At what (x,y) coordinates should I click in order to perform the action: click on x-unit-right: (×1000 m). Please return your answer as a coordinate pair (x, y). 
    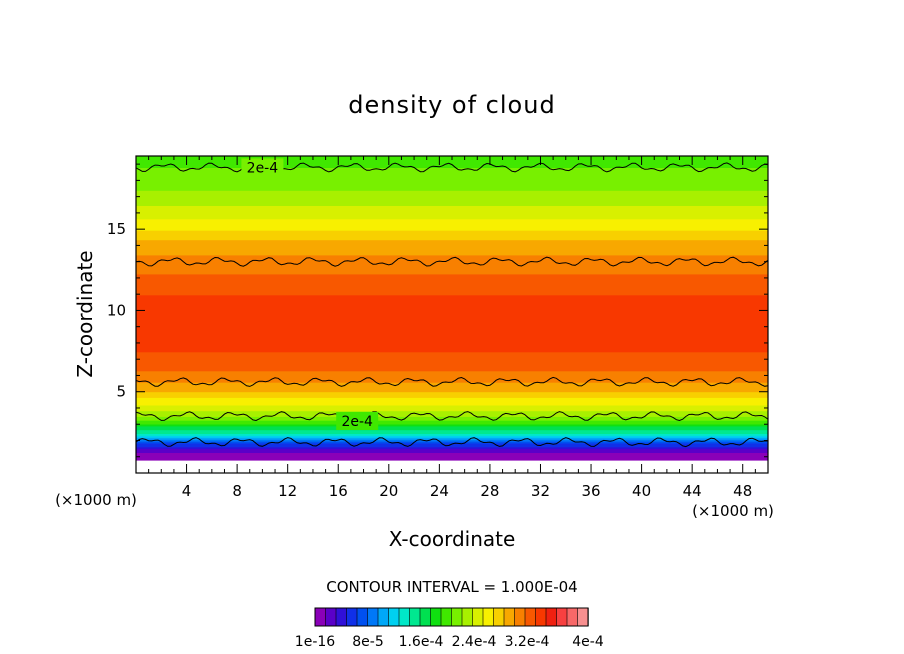
    Looking at the image, I should click on (733, 511).